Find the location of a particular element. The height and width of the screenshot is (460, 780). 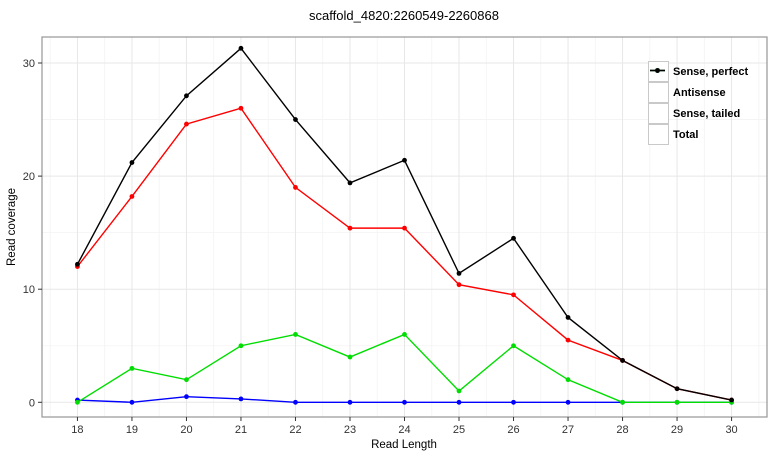

y-tick-label: 10 is located at coordinates (29, 290).